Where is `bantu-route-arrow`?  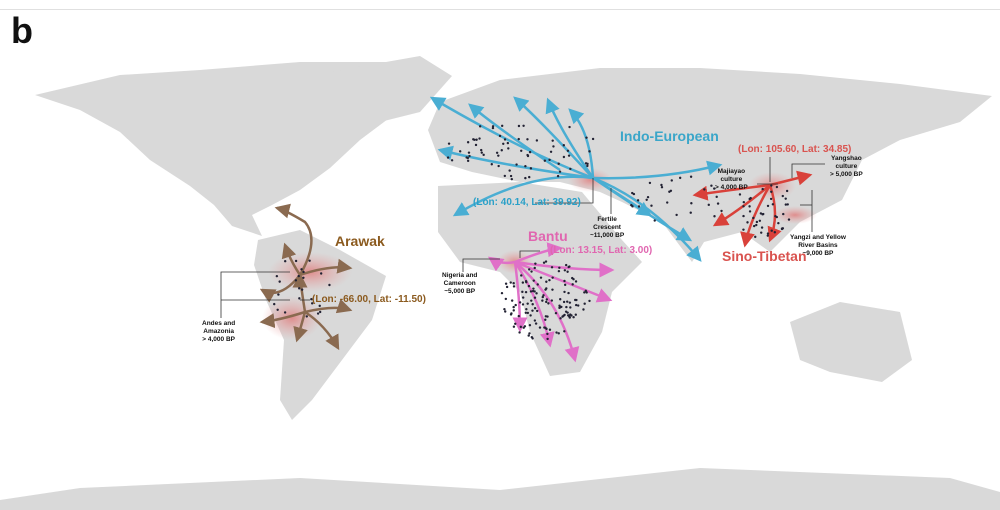 bantu-route-arrow is located at coordinates (520, 297).